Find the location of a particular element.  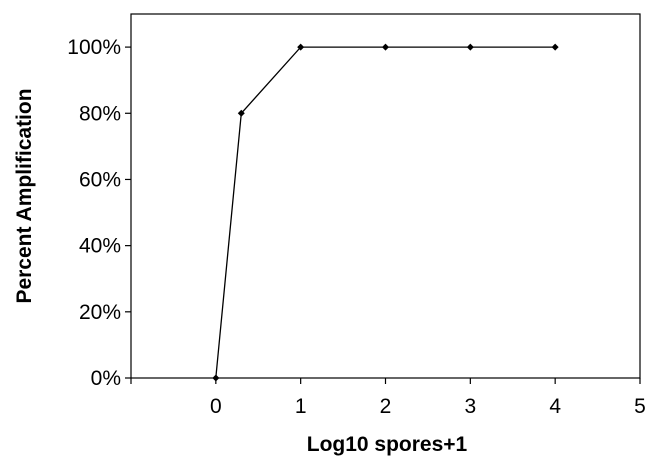

x-tick-label: 1 is located at coordinates (301, 406).